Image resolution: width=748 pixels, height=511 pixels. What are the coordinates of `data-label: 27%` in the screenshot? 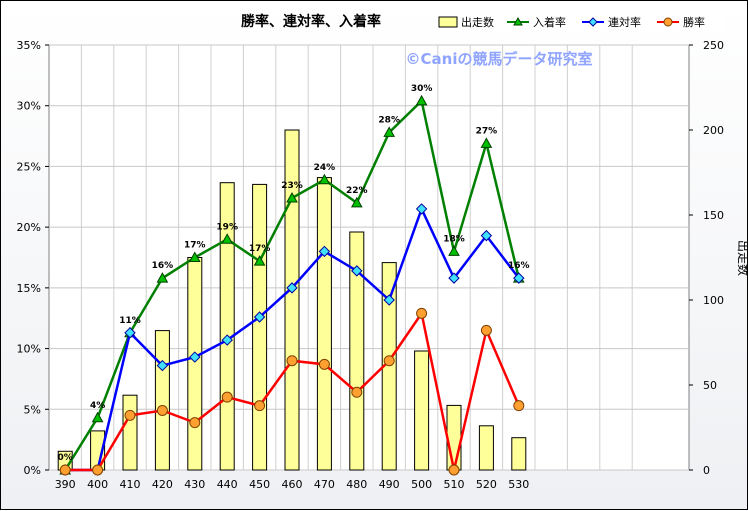 It's located at (487, 131).